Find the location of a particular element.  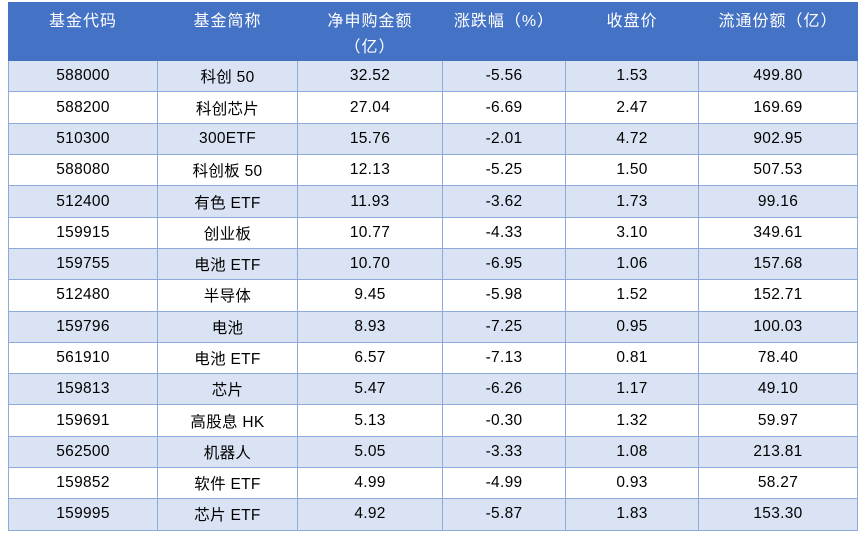

cell-change_pct: -5.87 is located at coordinates (504, 514).